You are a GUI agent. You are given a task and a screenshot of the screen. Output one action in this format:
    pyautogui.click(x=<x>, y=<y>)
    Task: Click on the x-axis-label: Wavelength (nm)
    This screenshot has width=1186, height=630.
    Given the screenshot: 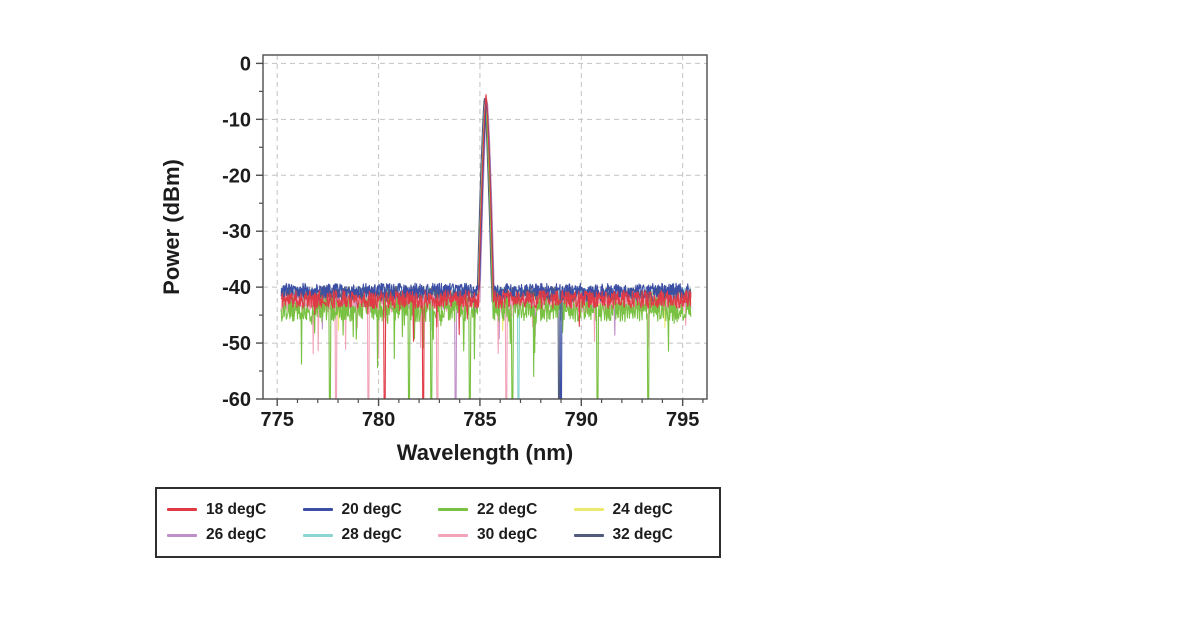 What is the action you would take?
    pyautogui.click(x=485, y=452)
    